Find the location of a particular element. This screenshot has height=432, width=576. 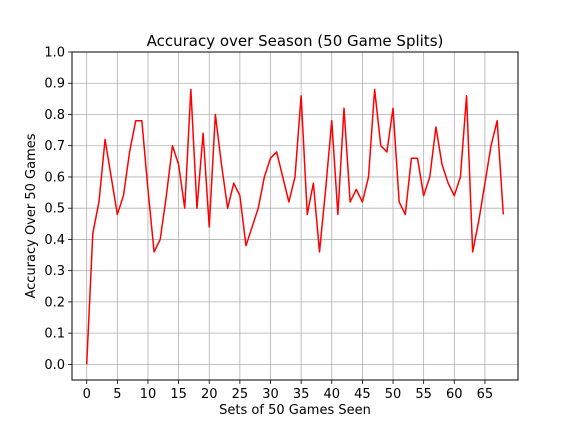

x-tick-label: 40 is located at coordinates (331, 394).